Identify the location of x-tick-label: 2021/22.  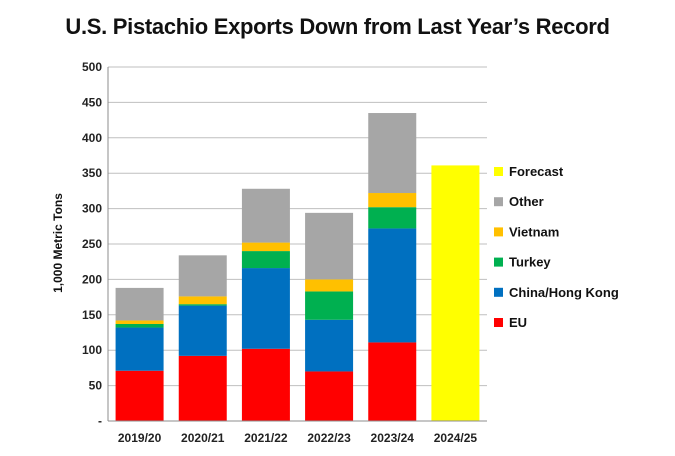
(266, 438).